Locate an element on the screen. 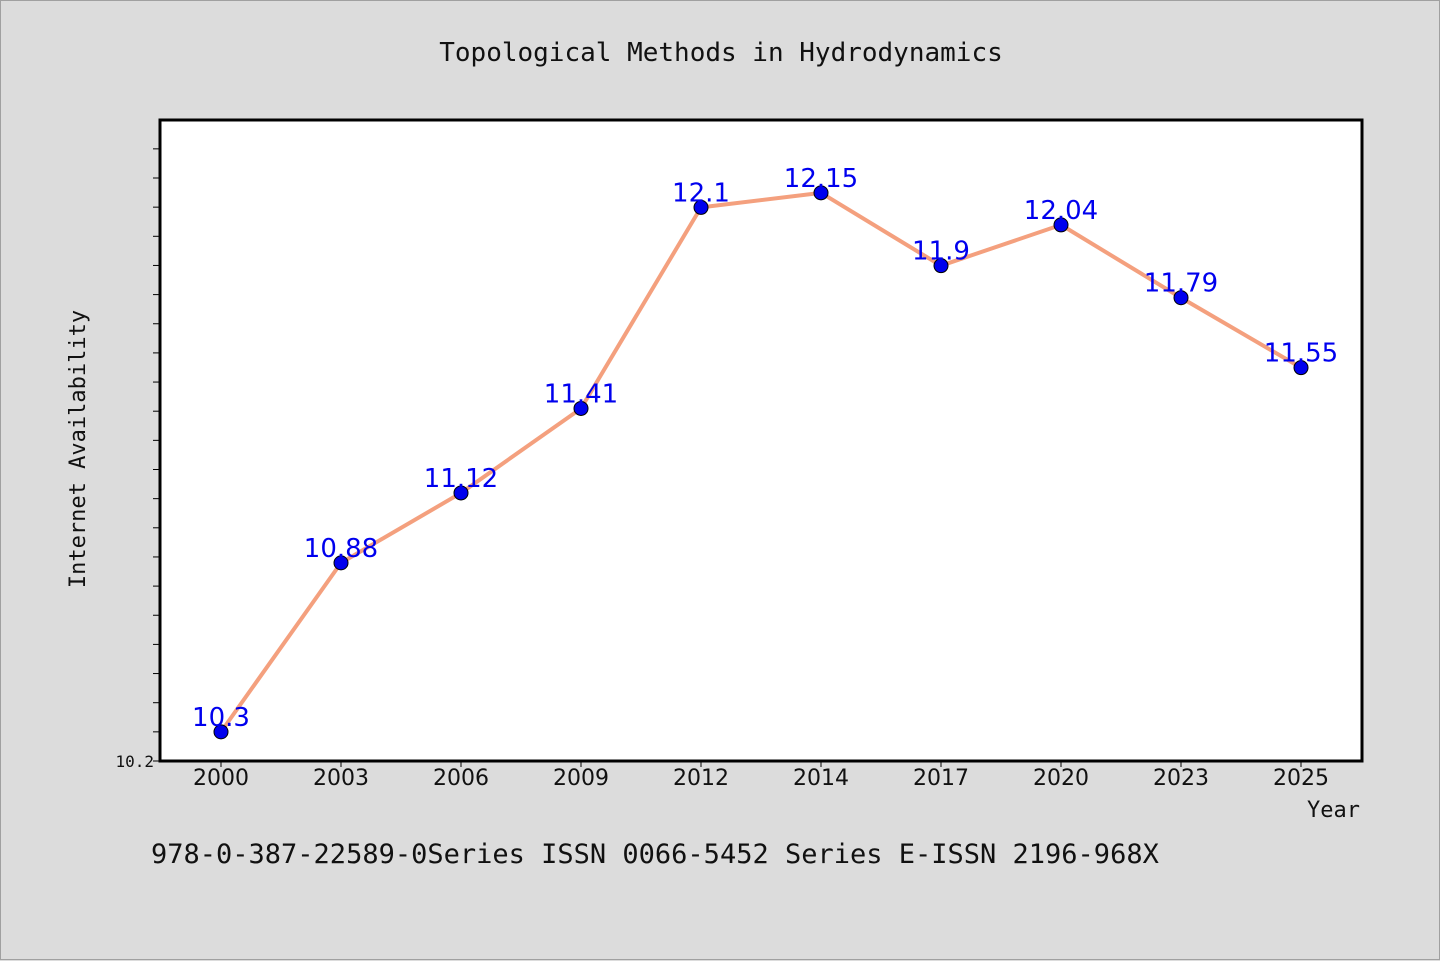 This screenshot has width=1440, height=961. x-tick-label: 2000 is located at coordinates (221, 778).